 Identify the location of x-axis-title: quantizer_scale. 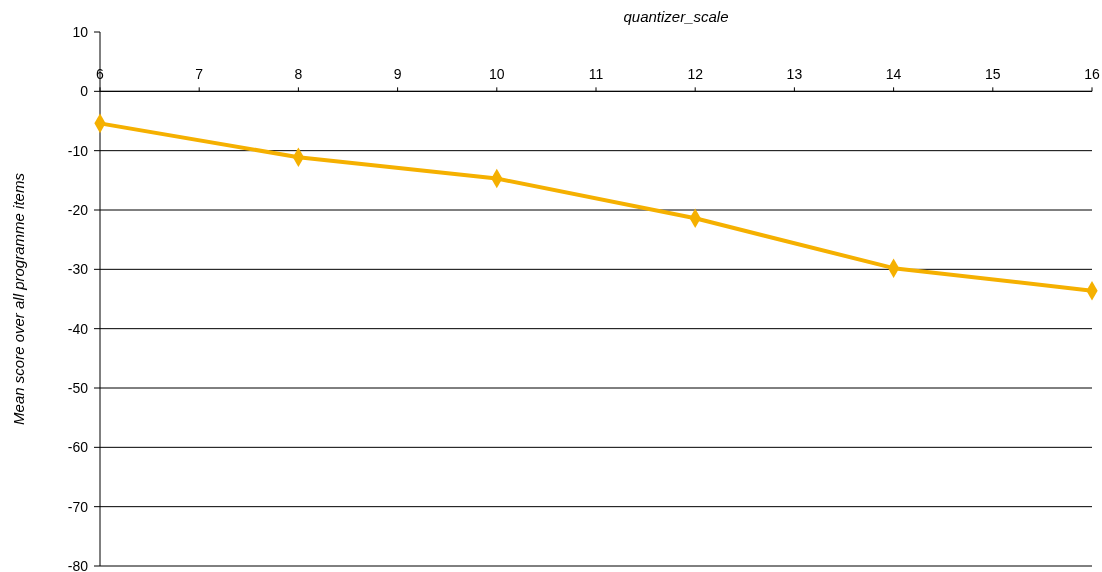
(676, 16).